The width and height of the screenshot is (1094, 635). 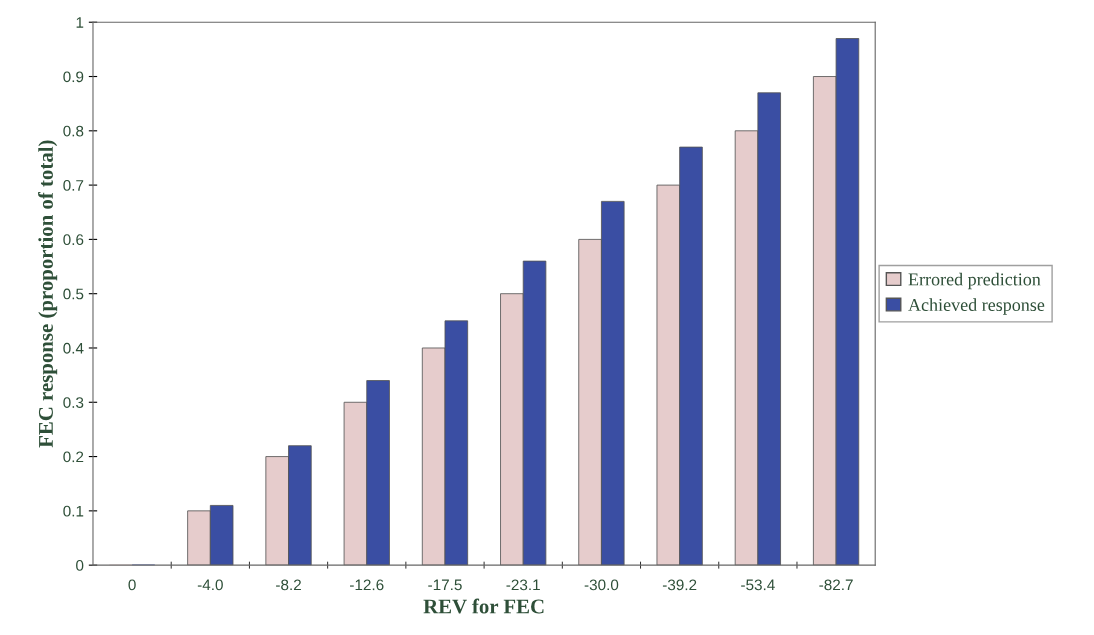 What do you see at coordinates (73, 348) in the screenshot?
I see `y-tick-label: 0.4` at bounding box center [73, 348].